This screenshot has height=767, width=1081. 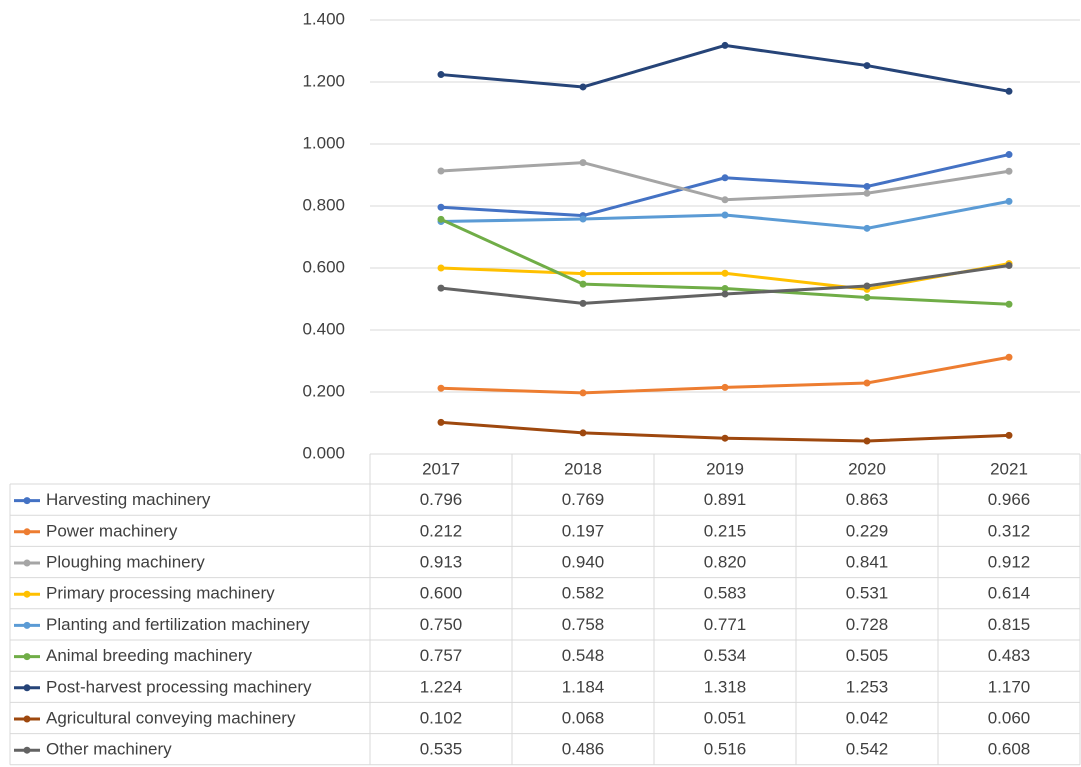 What do you see at coordinates (109, 749) in the screenshot?
I see `legend-label: Other machinery` at bounding box center [109, 749].